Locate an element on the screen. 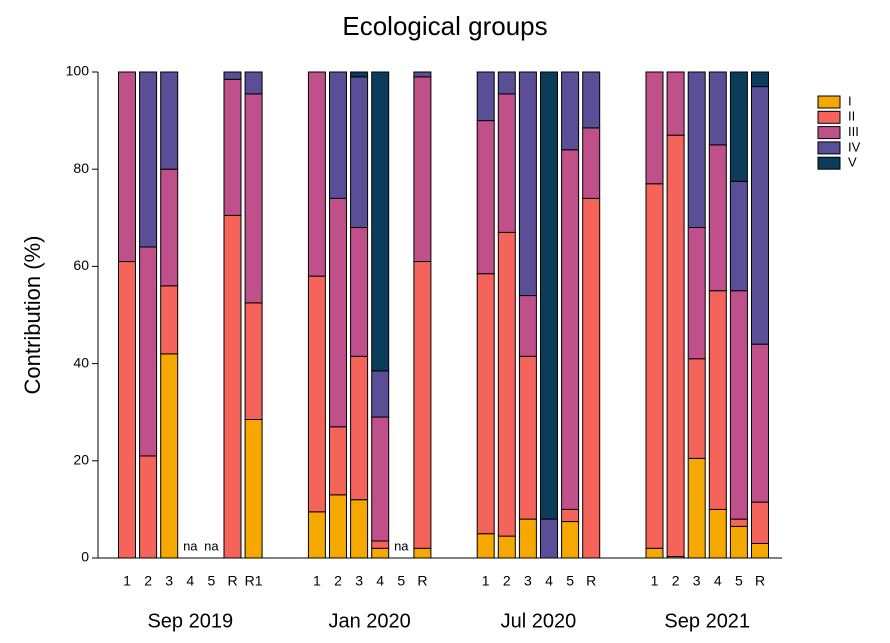 The image size is (890, 643). chart-title: Ecological groups is located at coordinates (444, 26).